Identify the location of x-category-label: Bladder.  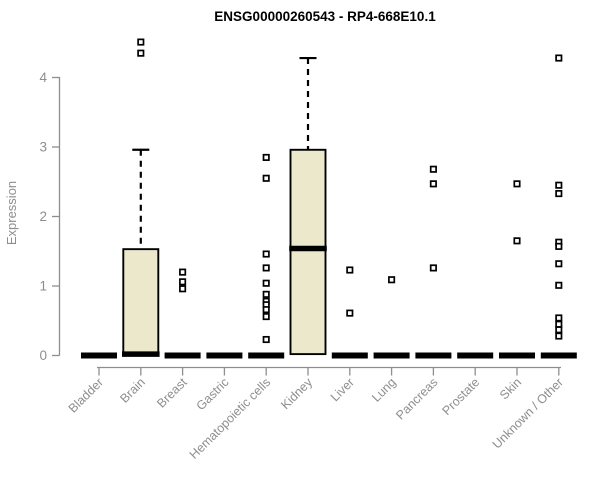
(86, 395).